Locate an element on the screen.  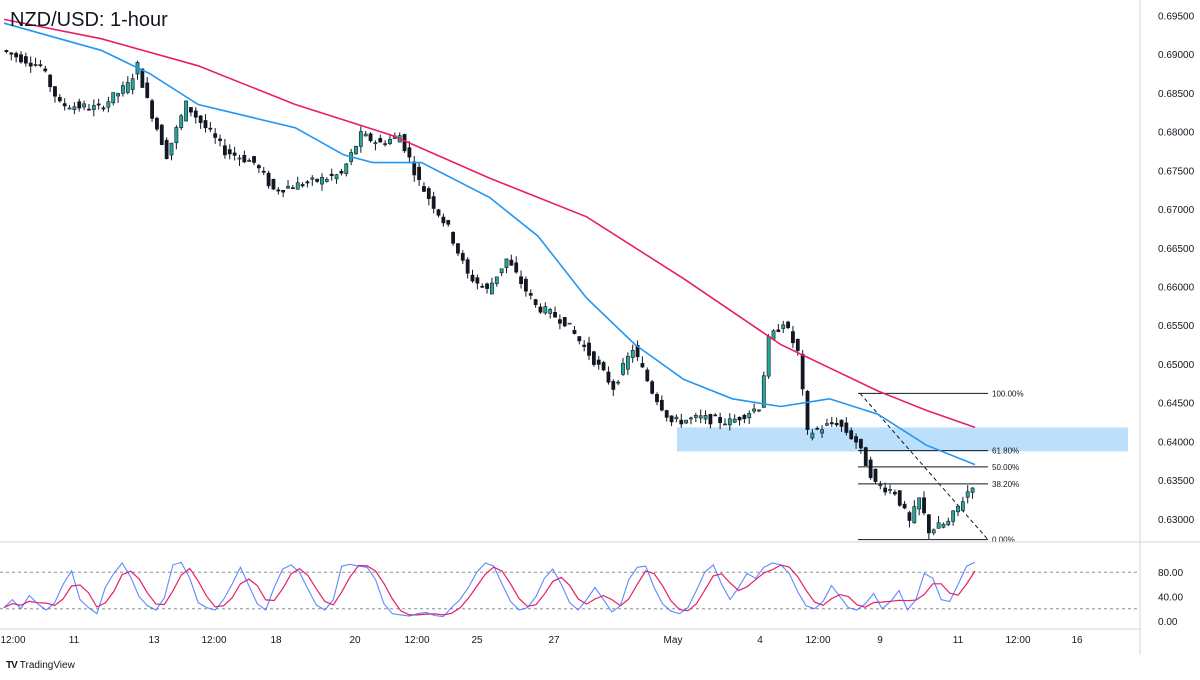
fib-trend-line is located at coordinates (924, 467).